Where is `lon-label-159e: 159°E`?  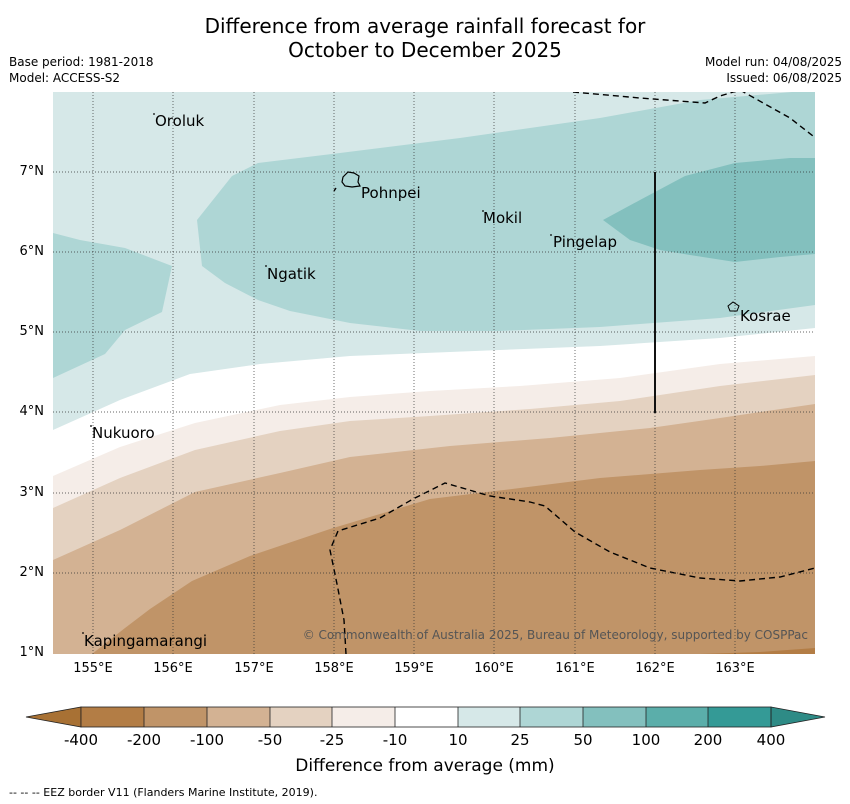 lon-label-159e: 159°E is located at coordinates (414, 668).